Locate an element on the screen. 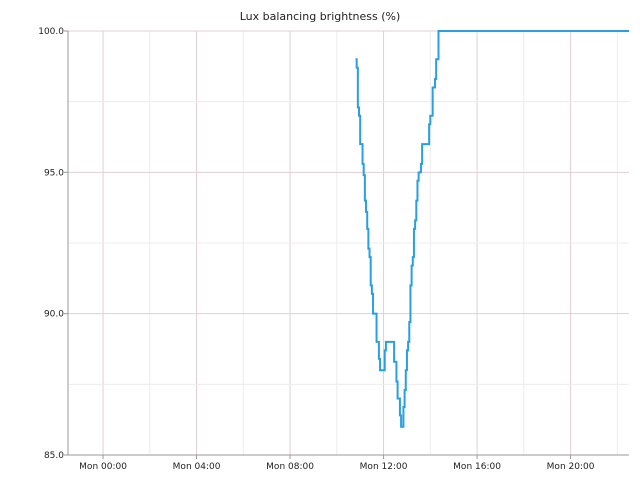 This screenshot has width=640, height=480. y-tick-label: 95.0 is located at coordinates (54, 173).